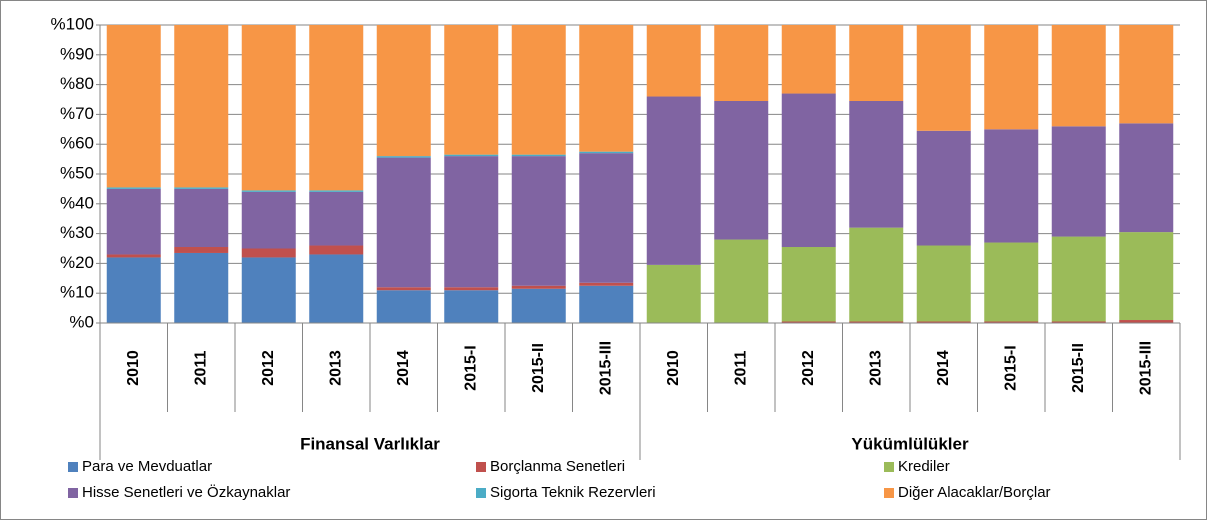 The width and height of the screenshot is (1208, 521). What do you see at coordinates (77, 172) in the screenshot?
I see `y-tick-label: %50` at bounding box center [77, 172].